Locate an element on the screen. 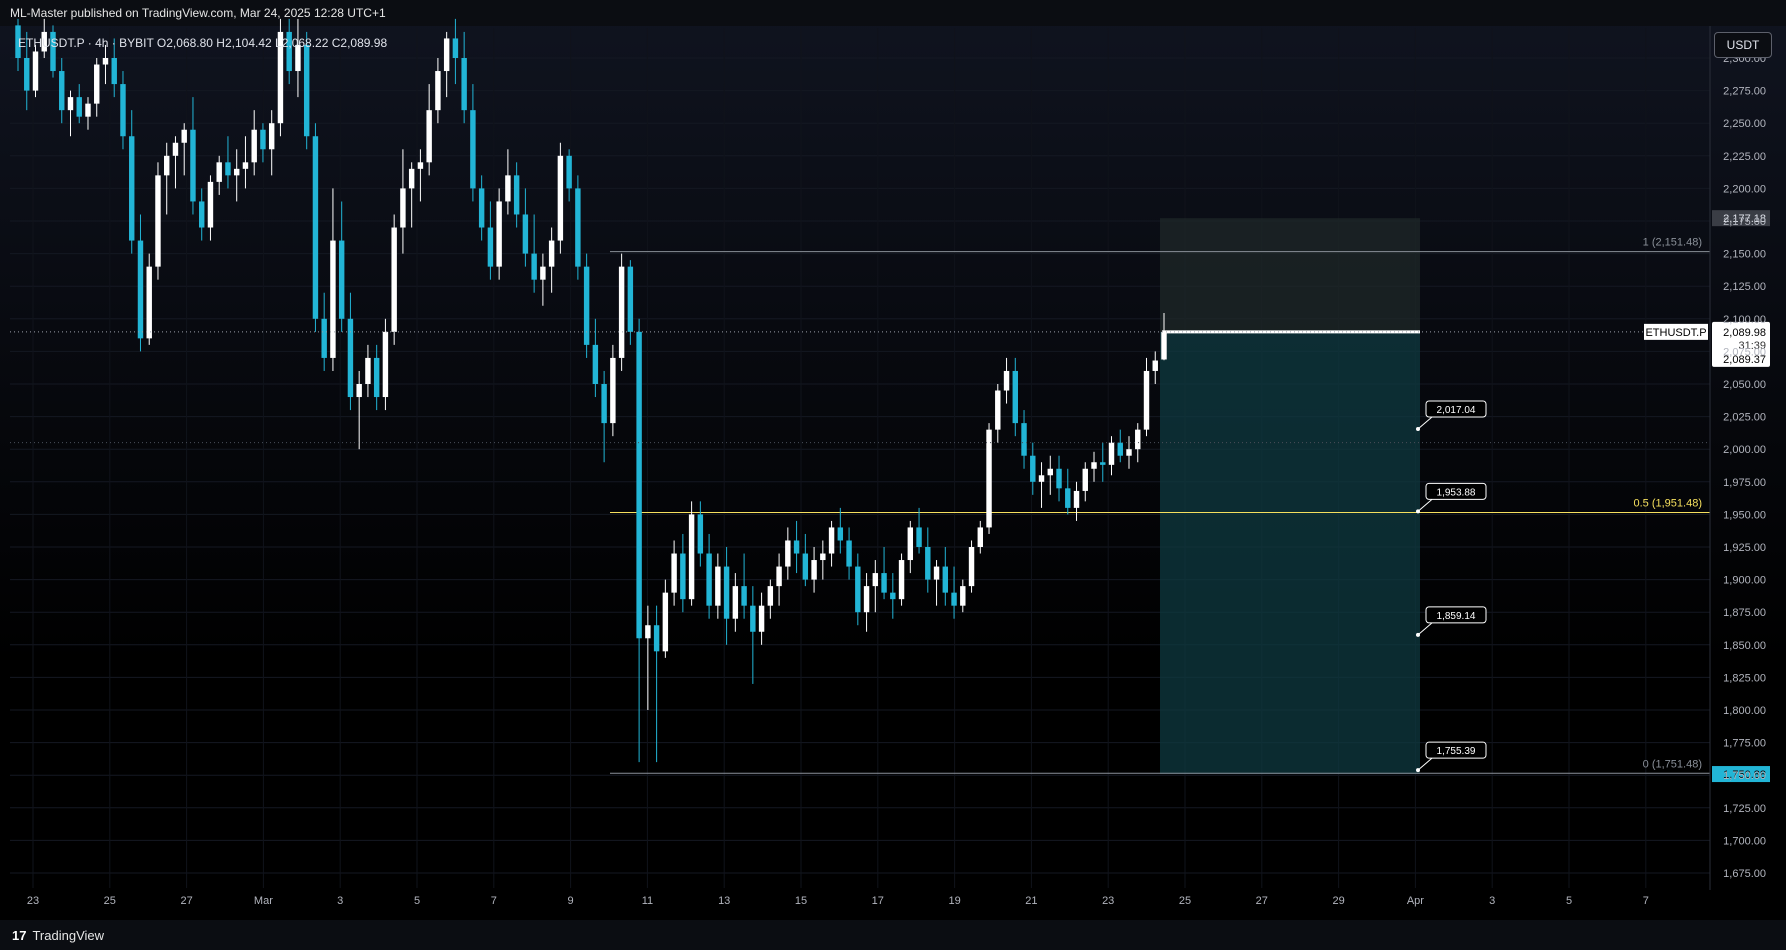  fib-level-label: 1 (2,151.48) is located at coordinates (1672, 243).